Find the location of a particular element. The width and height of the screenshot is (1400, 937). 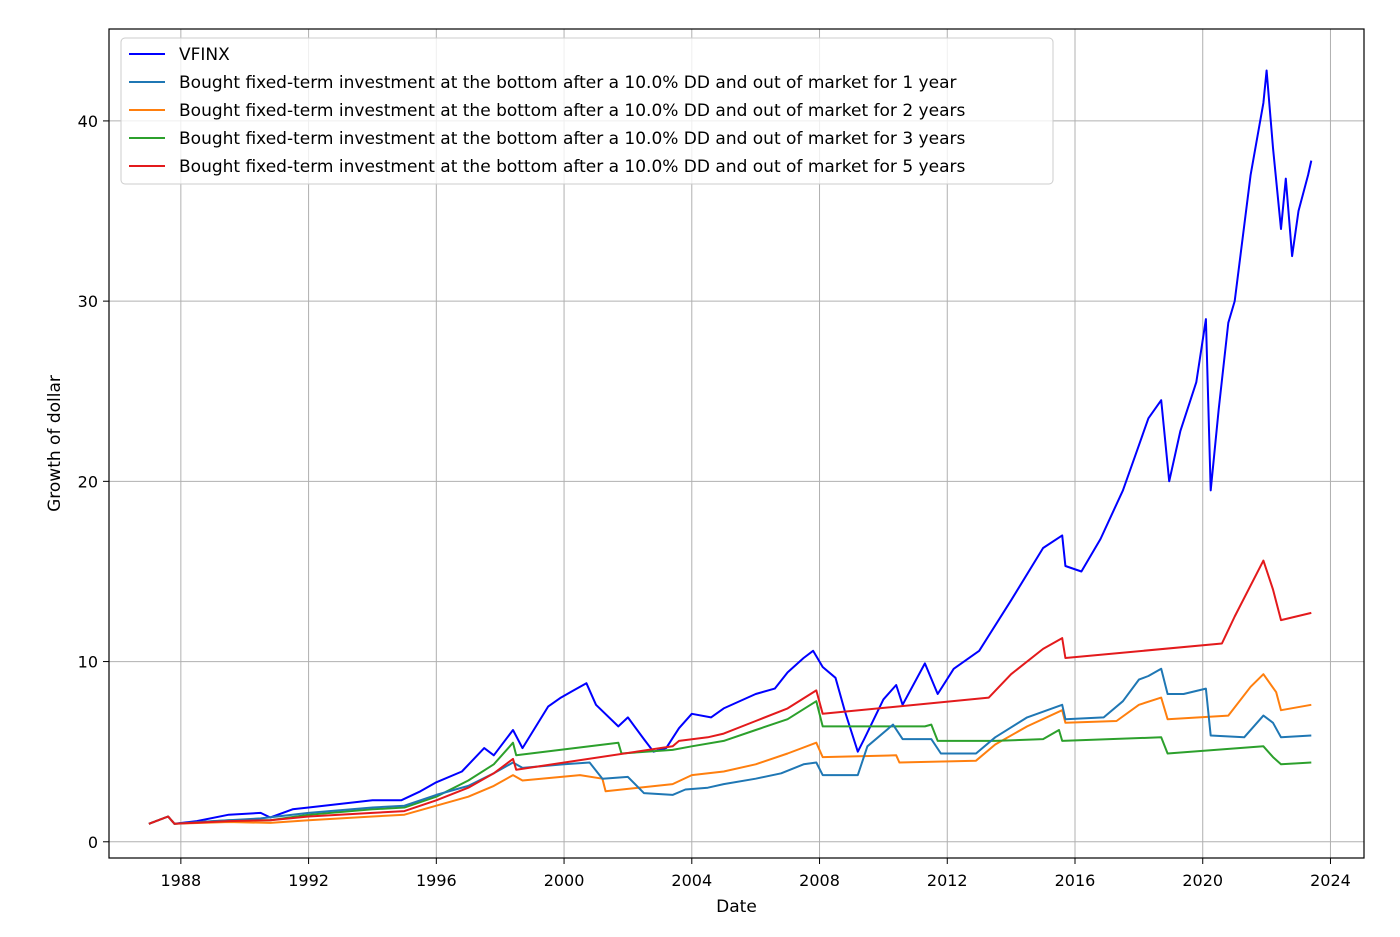

legend-box is located at coordinates (587, 111).